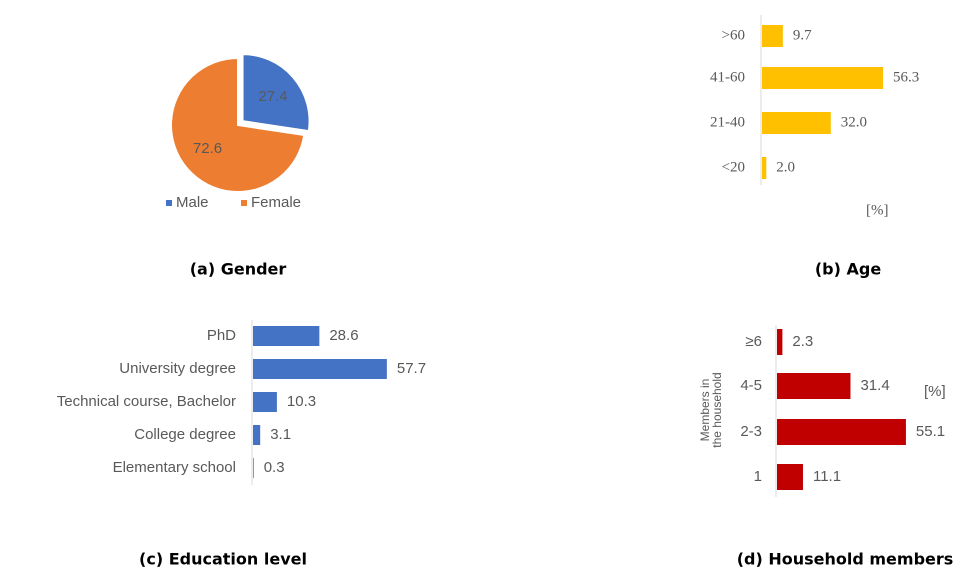  I want to click on value-label: 57.7, so click(411, 368).